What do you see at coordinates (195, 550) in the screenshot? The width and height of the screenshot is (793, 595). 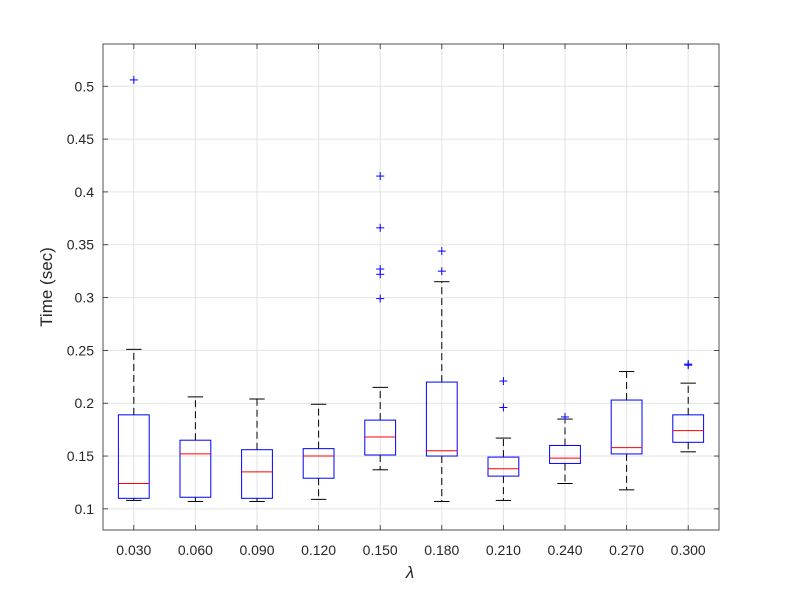 I see `x-tick-label: 0.060` at bounding box center [195, 550].